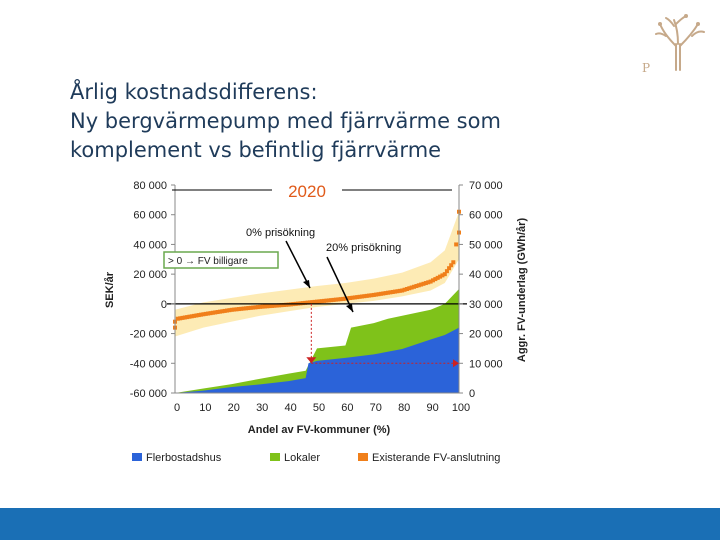 The width and height of the screenshot is (720, 540). Describe the element at coordinates (347, 408) in the screenshot. I see `x-tick-label: 60` at that location.